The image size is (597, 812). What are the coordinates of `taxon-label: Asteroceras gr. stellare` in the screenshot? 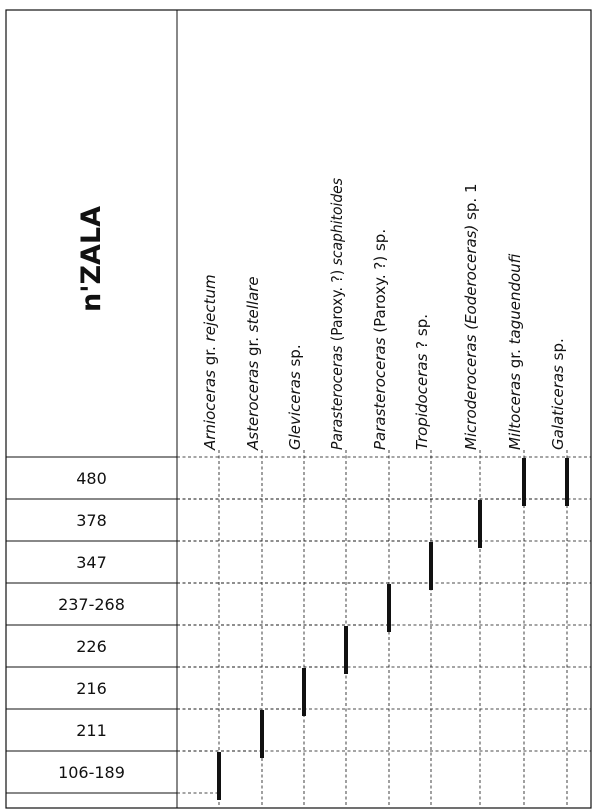 It's located at (253, 363).